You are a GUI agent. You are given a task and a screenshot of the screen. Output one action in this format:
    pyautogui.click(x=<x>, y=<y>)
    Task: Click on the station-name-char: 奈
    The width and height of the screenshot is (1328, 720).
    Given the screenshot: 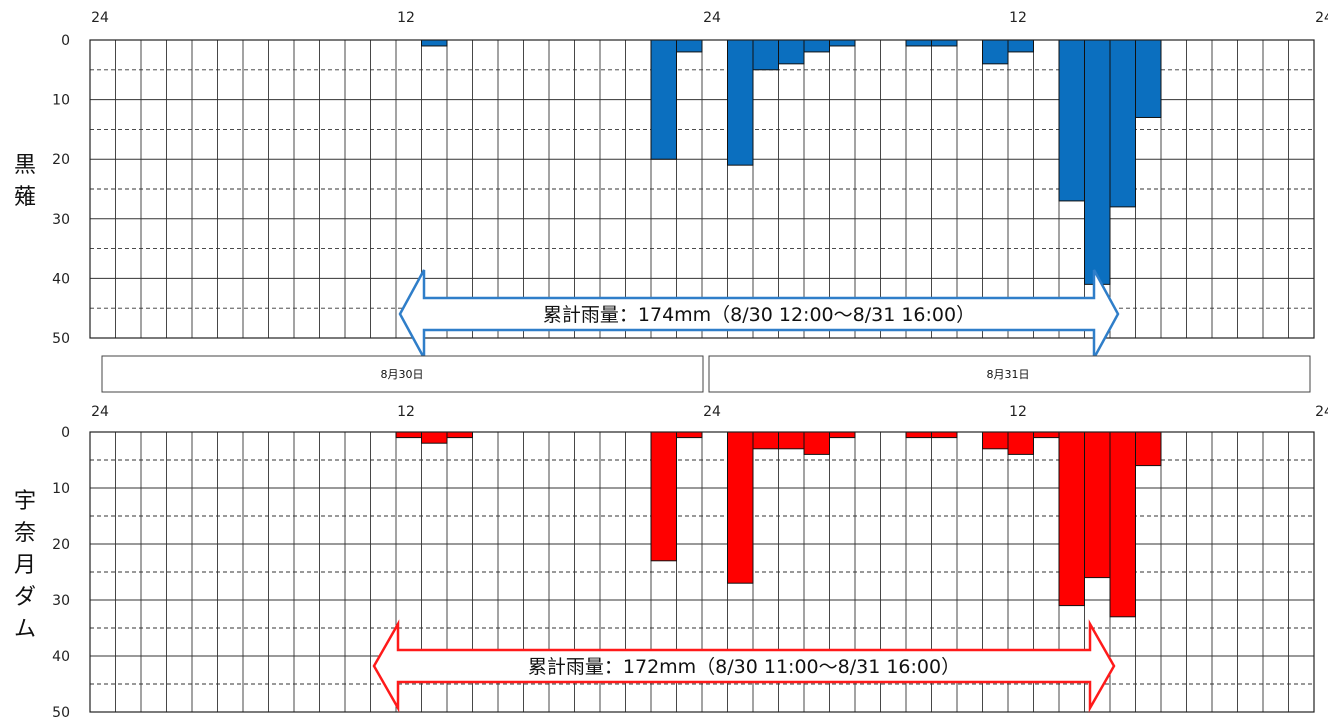 What is the action you would take?
    pyautogui.click(x=25, y=533)
    